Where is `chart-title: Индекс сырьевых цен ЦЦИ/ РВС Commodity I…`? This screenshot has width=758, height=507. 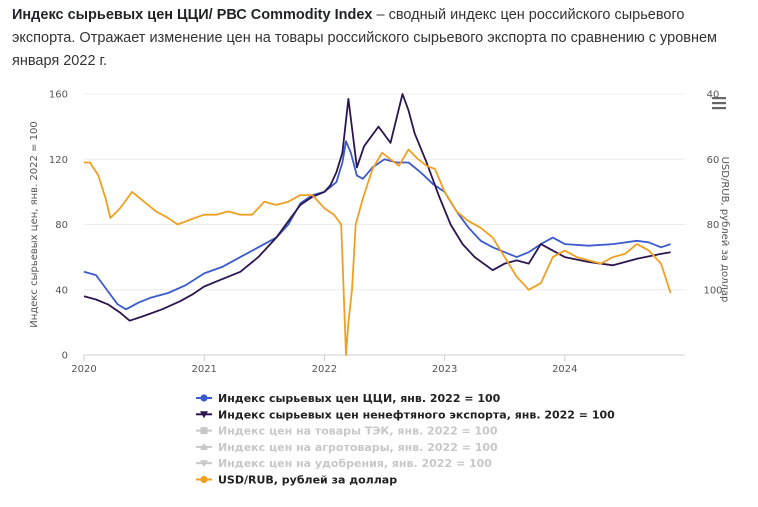
chart-title: Индекс сырьевых цен ЦЦИ/ РВС Commodity I… is located at coordinates (192, 15).